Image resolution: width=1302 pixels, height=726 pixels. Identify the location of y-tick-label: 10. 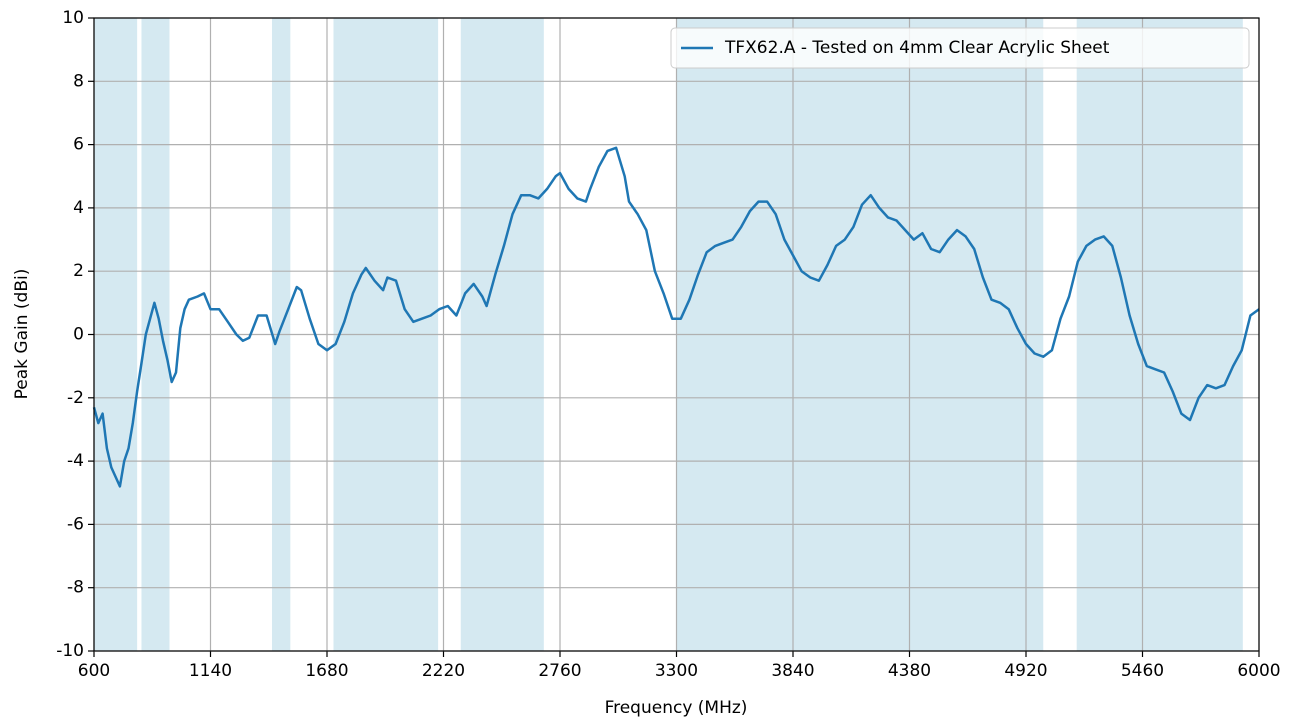
(73, 18).